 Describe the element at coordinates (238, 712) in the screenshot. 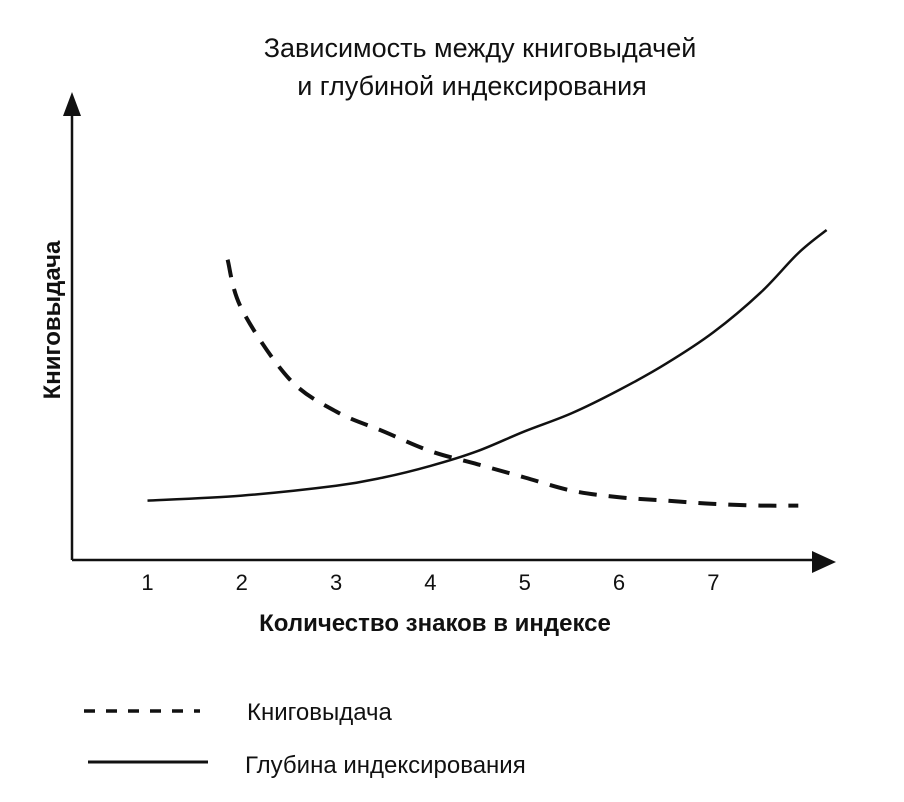

I see `legend-item-issuance: Книговыдача` at that location.